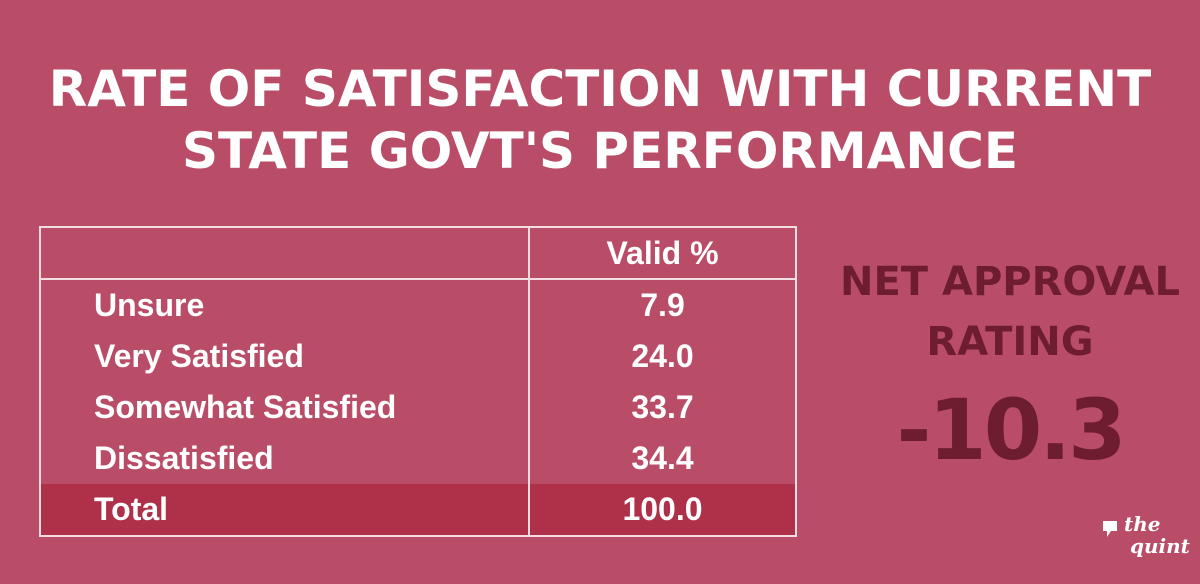 Image resolution: width=1200 pixels, height=584 pixels. Describe the element at coordinates (245, 407) in the screenshot. I see `row-label: Somewhat Satisfied` at that location.